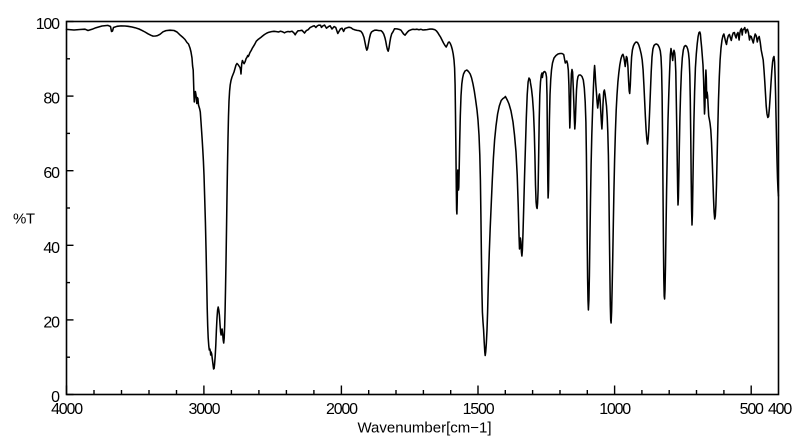 This screenshot has height=441, width=800. Describe the element at coordinates (51, 248) in the screenshot. I see `svg-text: 40` at that location.